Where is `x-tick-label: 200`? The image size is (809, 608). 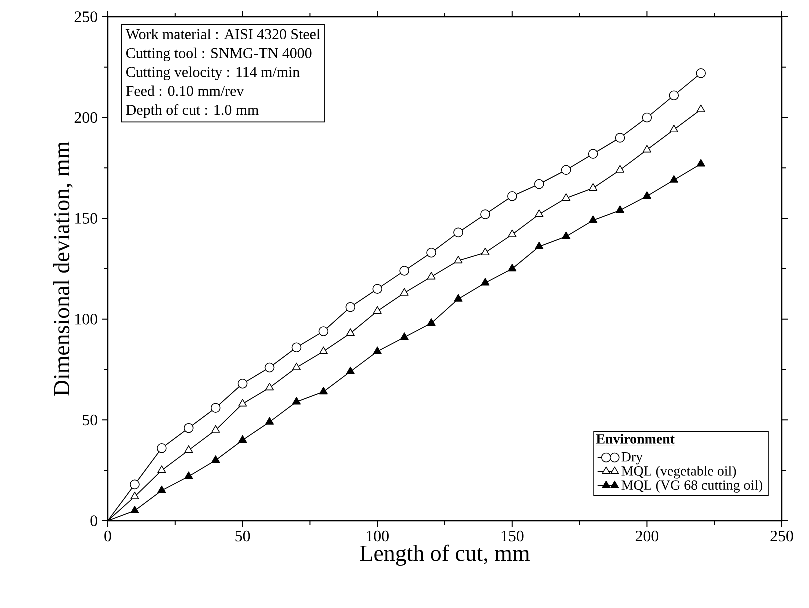 x-tick-label: 200 is located at coordinates (647, 536).